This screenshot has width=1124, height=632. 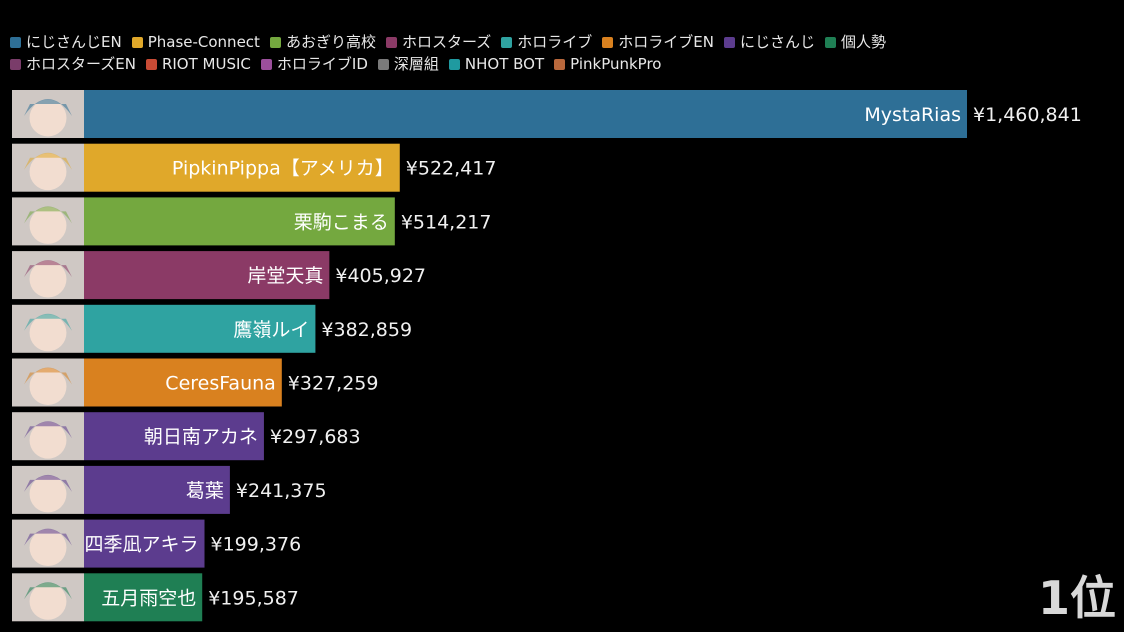 What do you see at coordinates (206, 64) in the screenshot?
I see `legend-label: RIOT MUSIC` at bounding box center [206, 64].